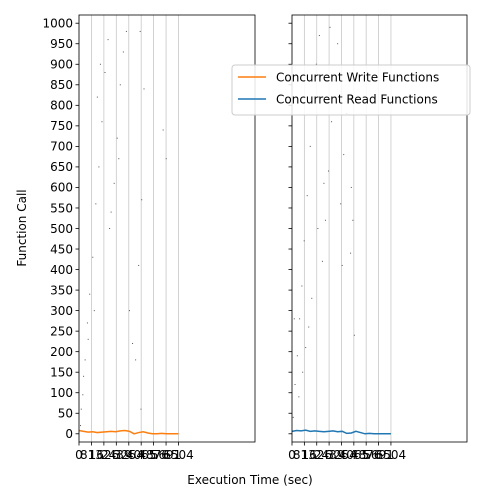 The width and height of the screenshot is (500, 500). Describe the element at coordinates (61, 188) in the screenshot. I see `y-tick-label: 600` at that location.